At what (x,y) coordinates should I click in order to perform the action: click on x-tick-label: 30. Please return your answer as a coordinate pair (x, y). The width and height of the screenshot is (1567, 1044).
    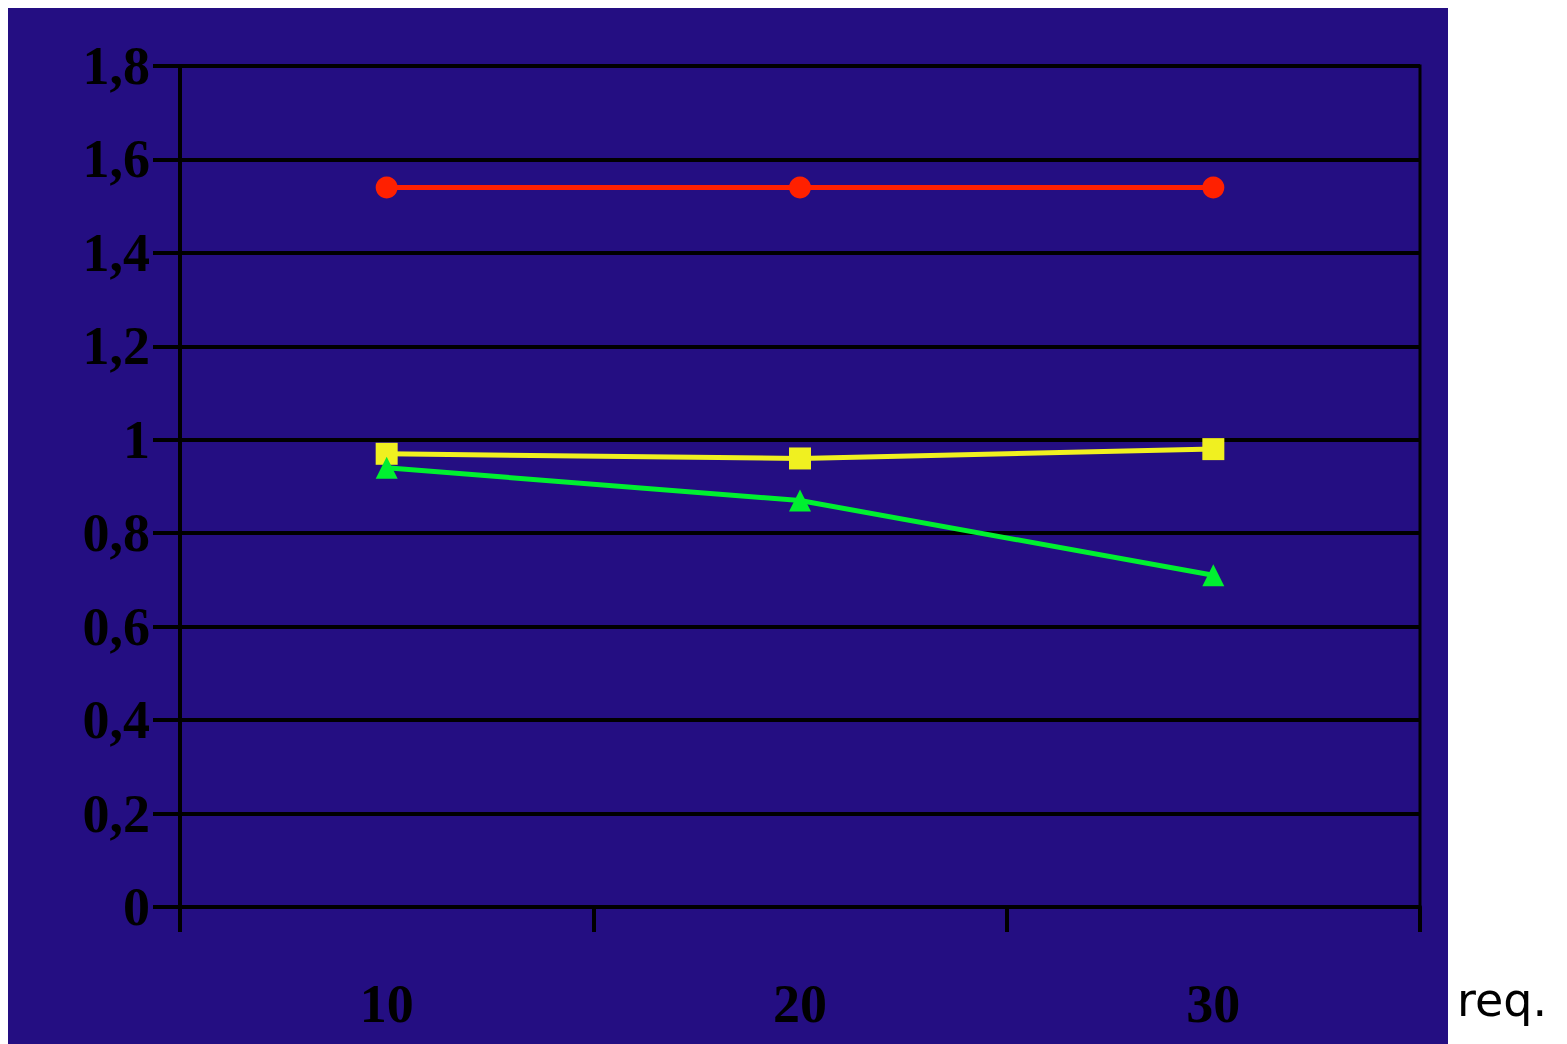
    Looking at the image, I should click on (1213, 1004).